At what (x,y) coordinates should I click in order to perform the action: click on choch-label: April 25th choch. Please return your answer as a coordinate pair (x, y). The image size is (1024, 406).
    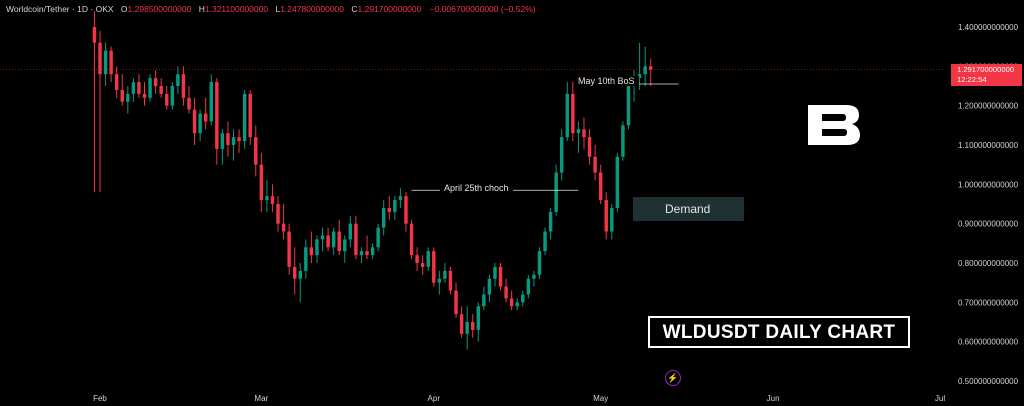
    Looking at the image, I should click on (476, 188).